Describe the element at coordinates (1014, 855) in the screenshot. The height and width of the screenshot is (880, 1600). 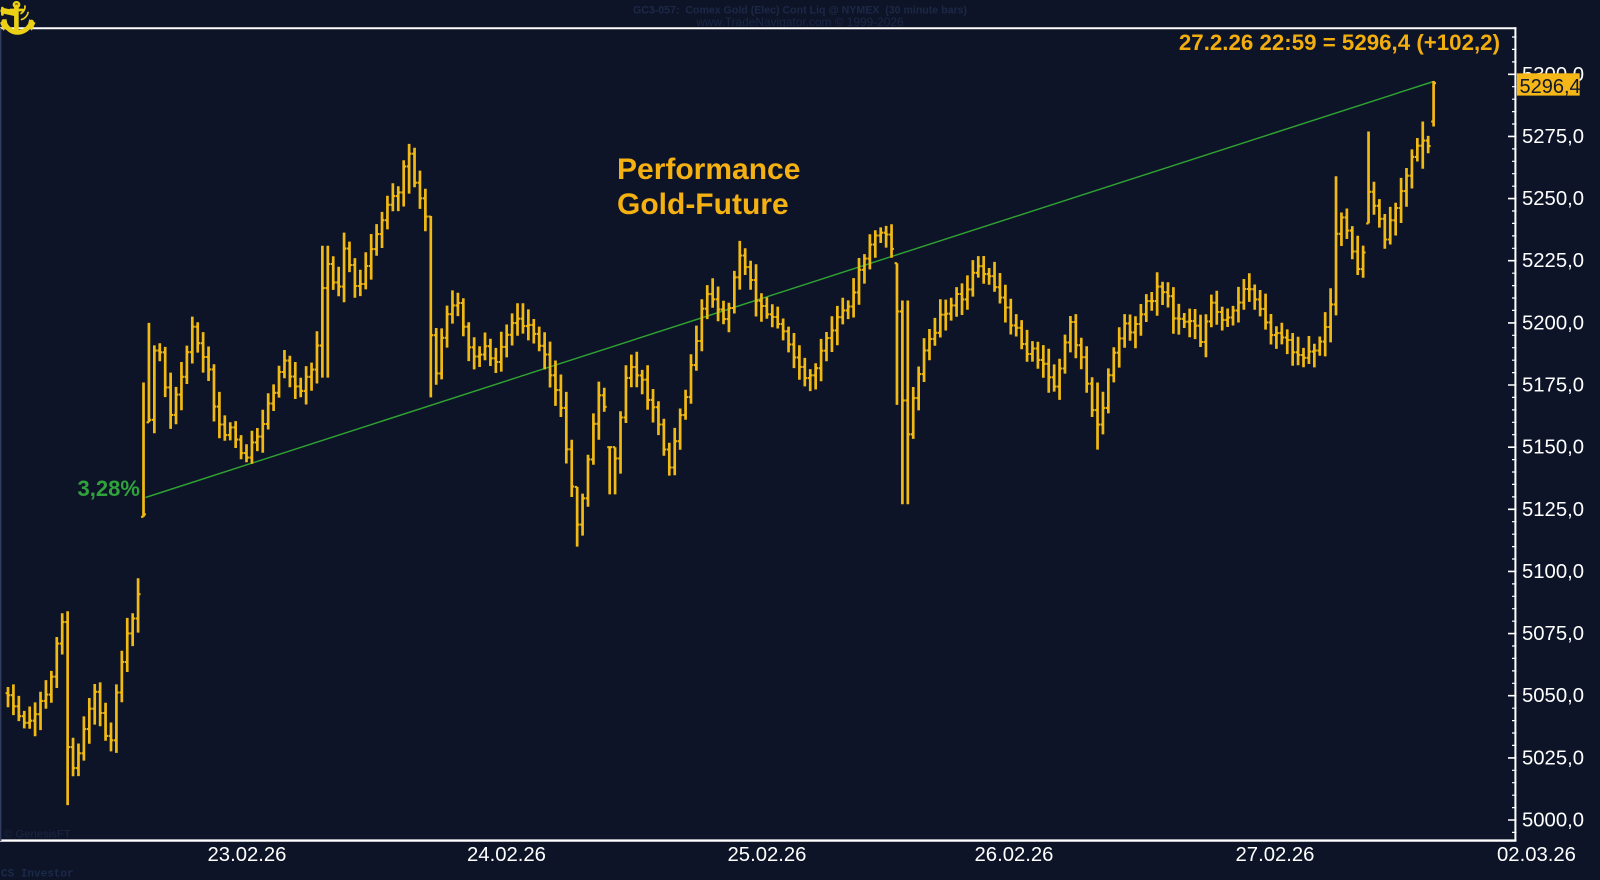
I see `svg-text: 26.02.26` at that location.